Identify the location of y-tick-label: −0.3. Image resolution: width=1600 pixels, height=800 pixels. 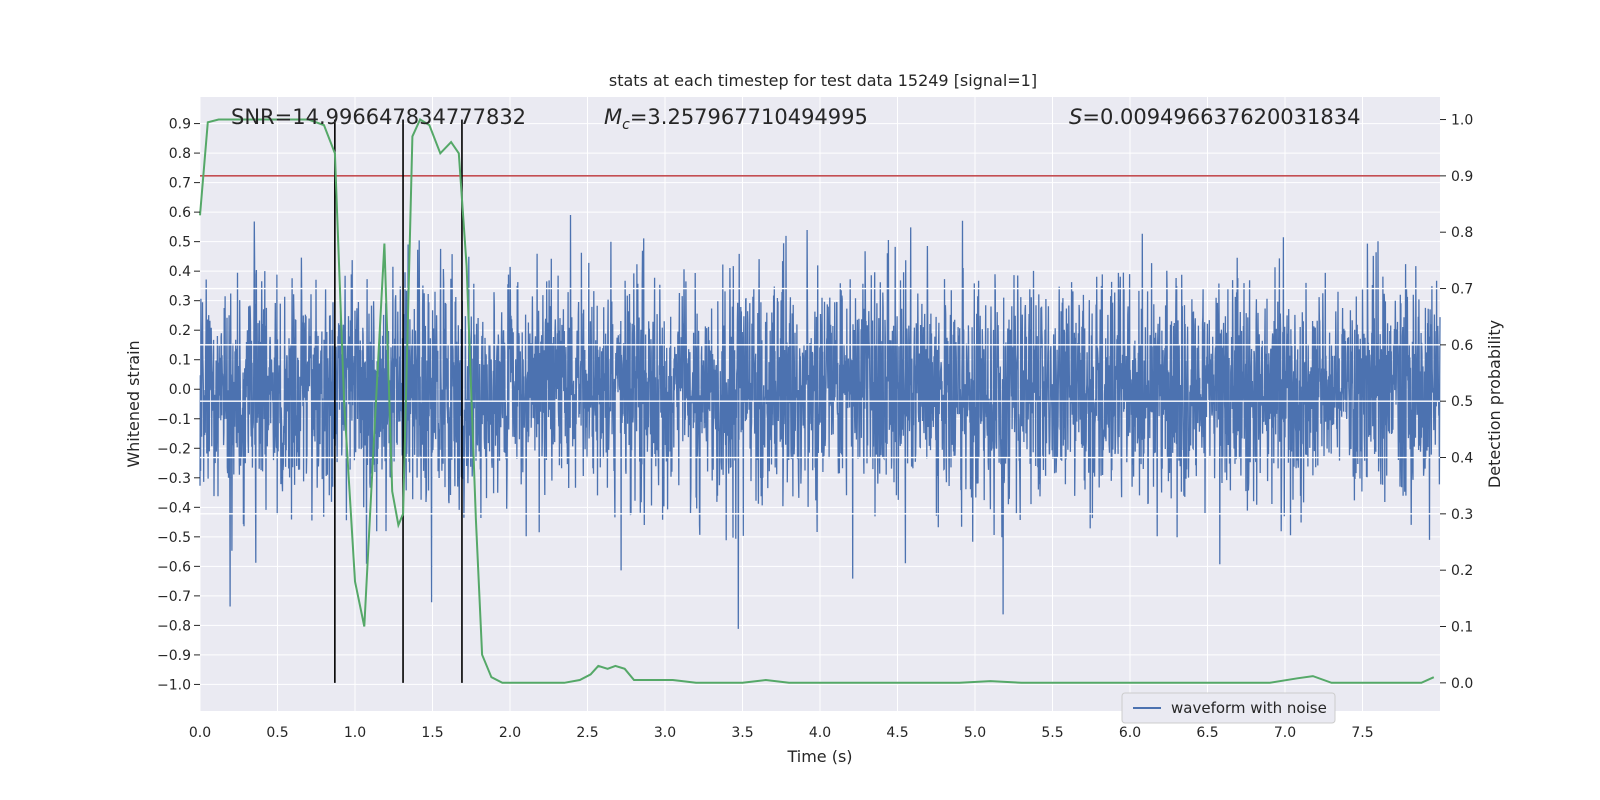
(174, 479).